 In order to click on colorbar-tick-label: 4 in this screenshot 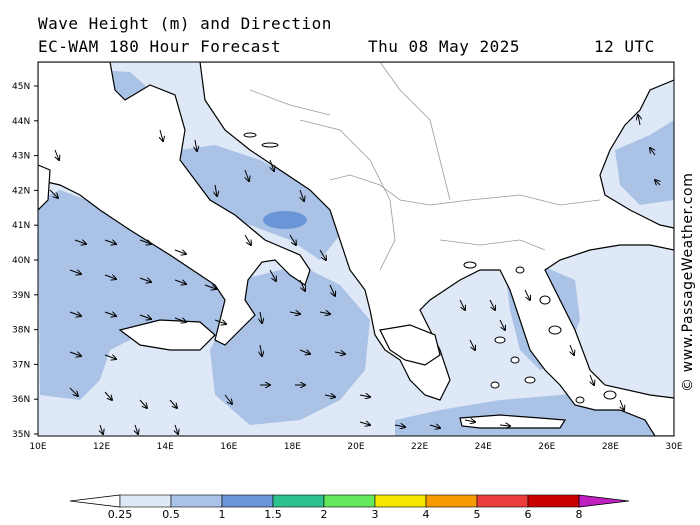, I will do `click(426, 514)`.